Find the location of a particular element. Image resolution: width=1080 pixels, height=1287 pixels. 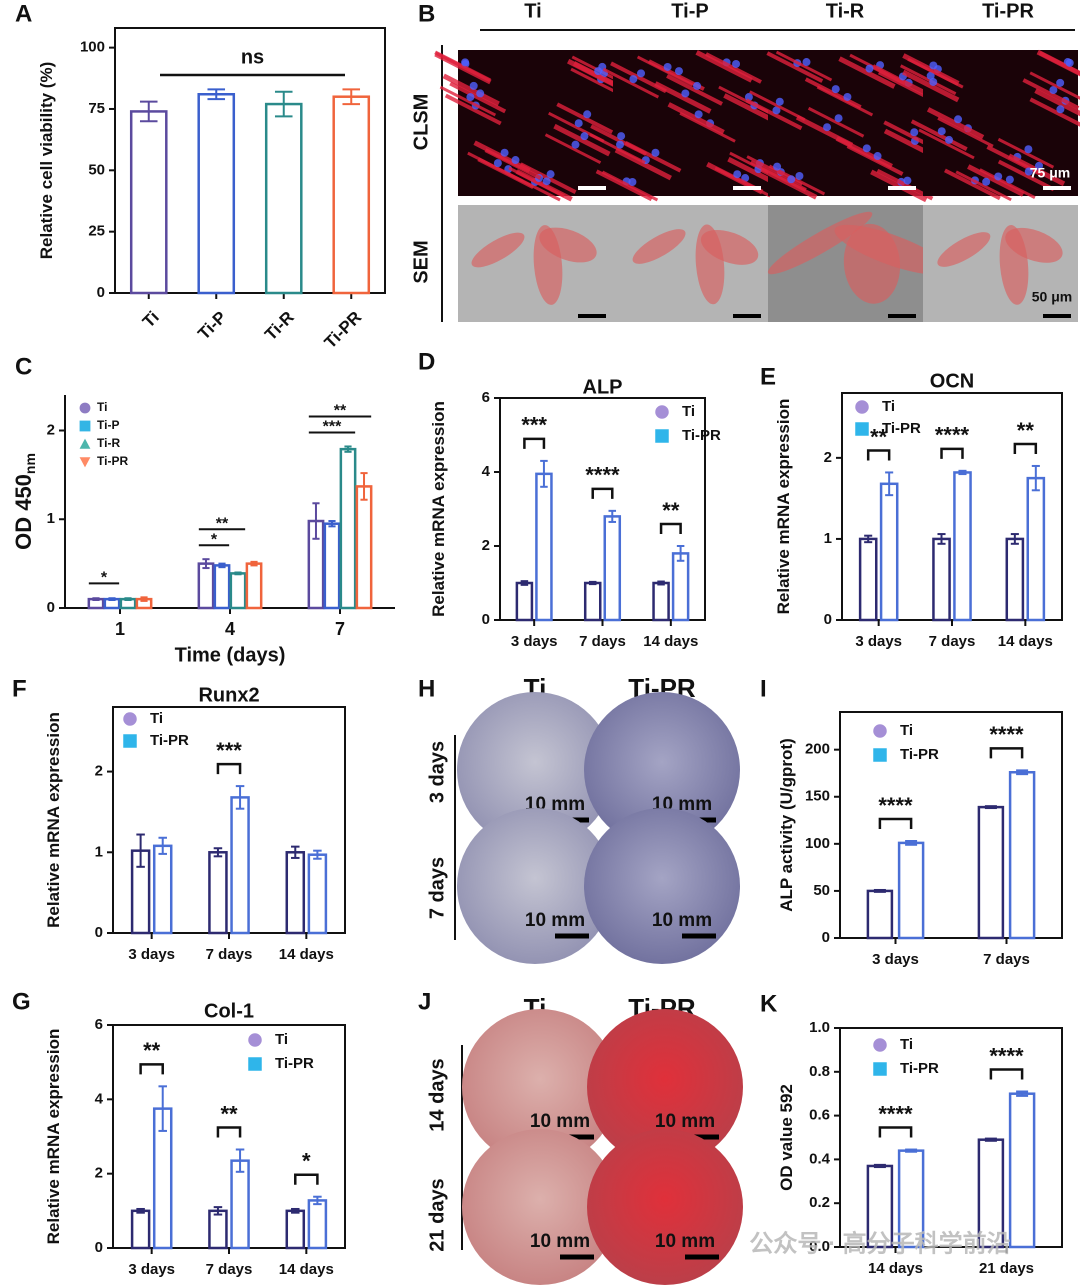

row-label: CLSM is located at coordinates (421, 122).